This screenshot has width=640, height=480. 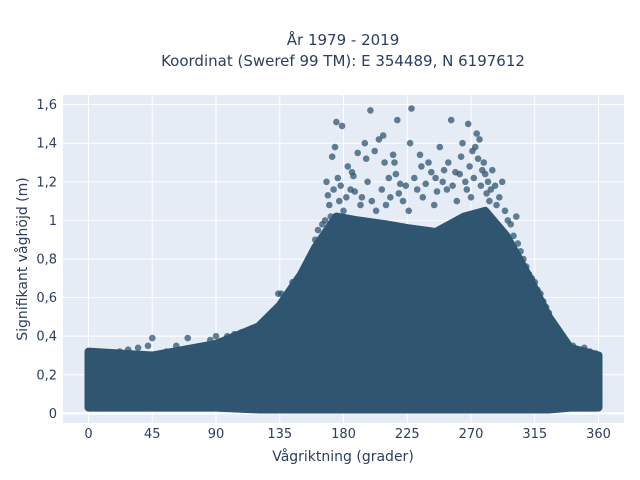 What do you see at coordinates (46, 182) in the screenshot?
I see `y-tick-label: 1,2` at bounding box center [46, 182].